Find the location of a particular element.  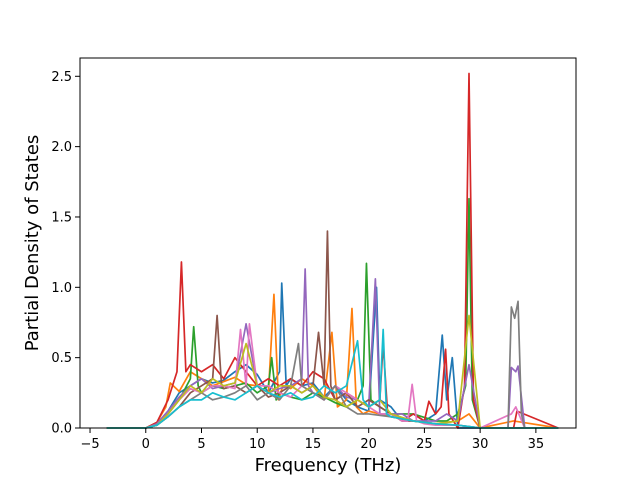

x-axis-label: Frequency (THz) is located at coordinates (328, 465).